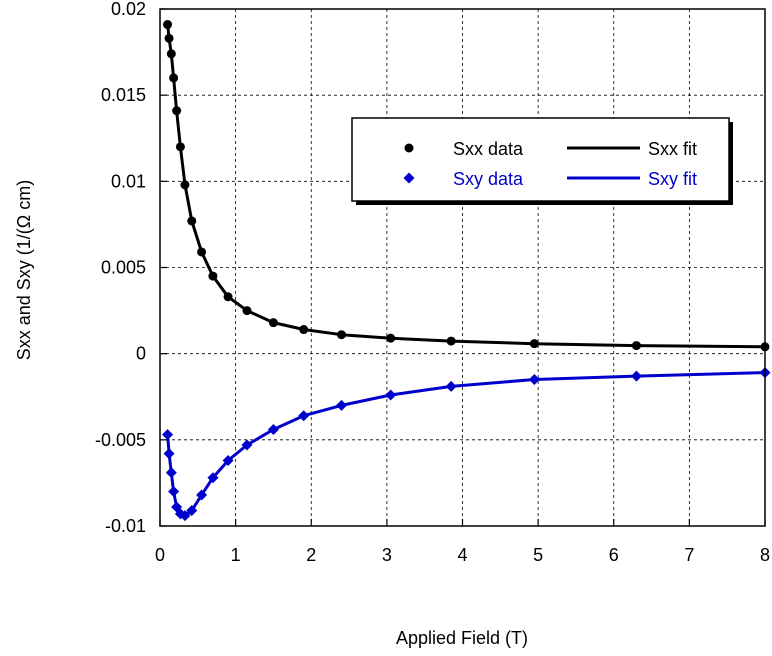  I want to click on y-tick-labels: -0.01 -0.005 0 0.005 0.01 0.015 0.02, so click(120, 268).